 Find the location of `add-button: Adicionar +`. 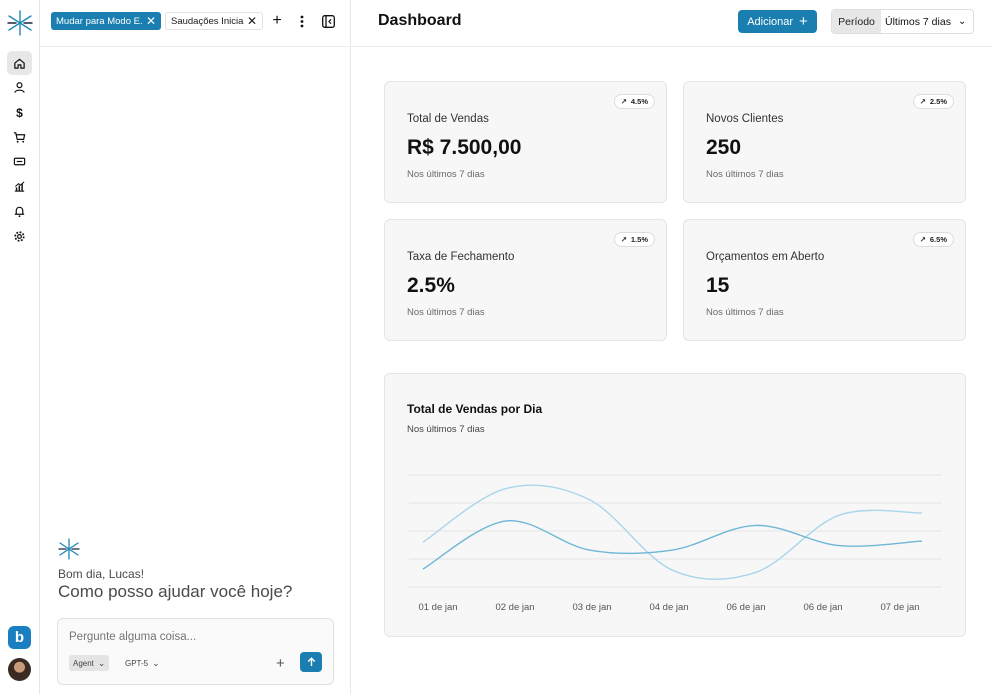

add-button: Adicionar + is located at coordinates (777, 21).